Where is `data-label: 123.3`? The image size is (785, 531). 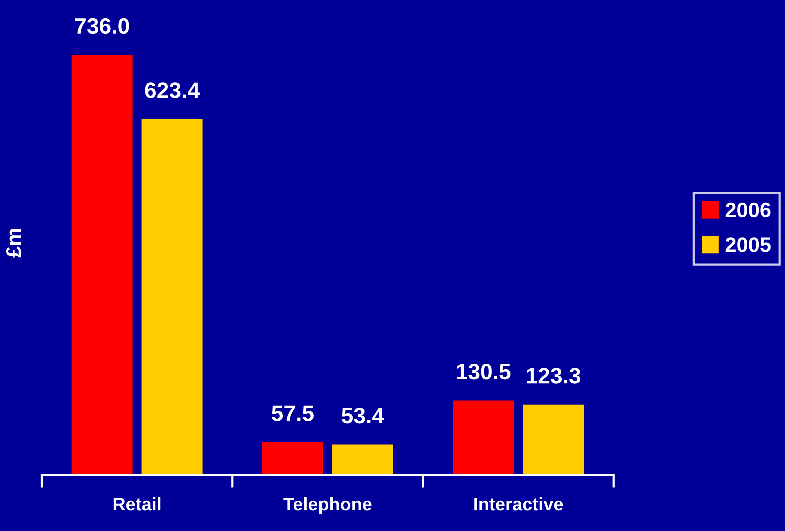
data-label: 123.3 is located at coordinates (554, 376).